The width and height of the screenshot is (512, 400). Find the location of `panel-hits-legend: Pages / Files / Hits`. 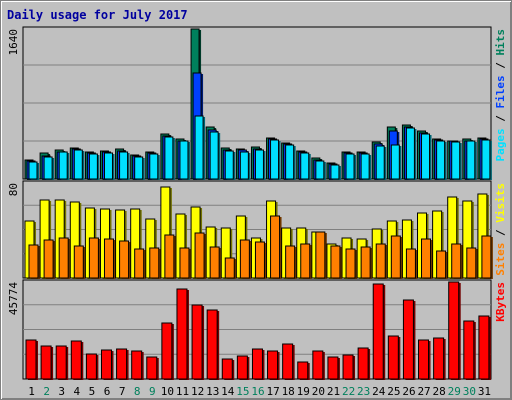

panel-hits-legend: Pages / Files / Hits is located at coordinates (500, 95).